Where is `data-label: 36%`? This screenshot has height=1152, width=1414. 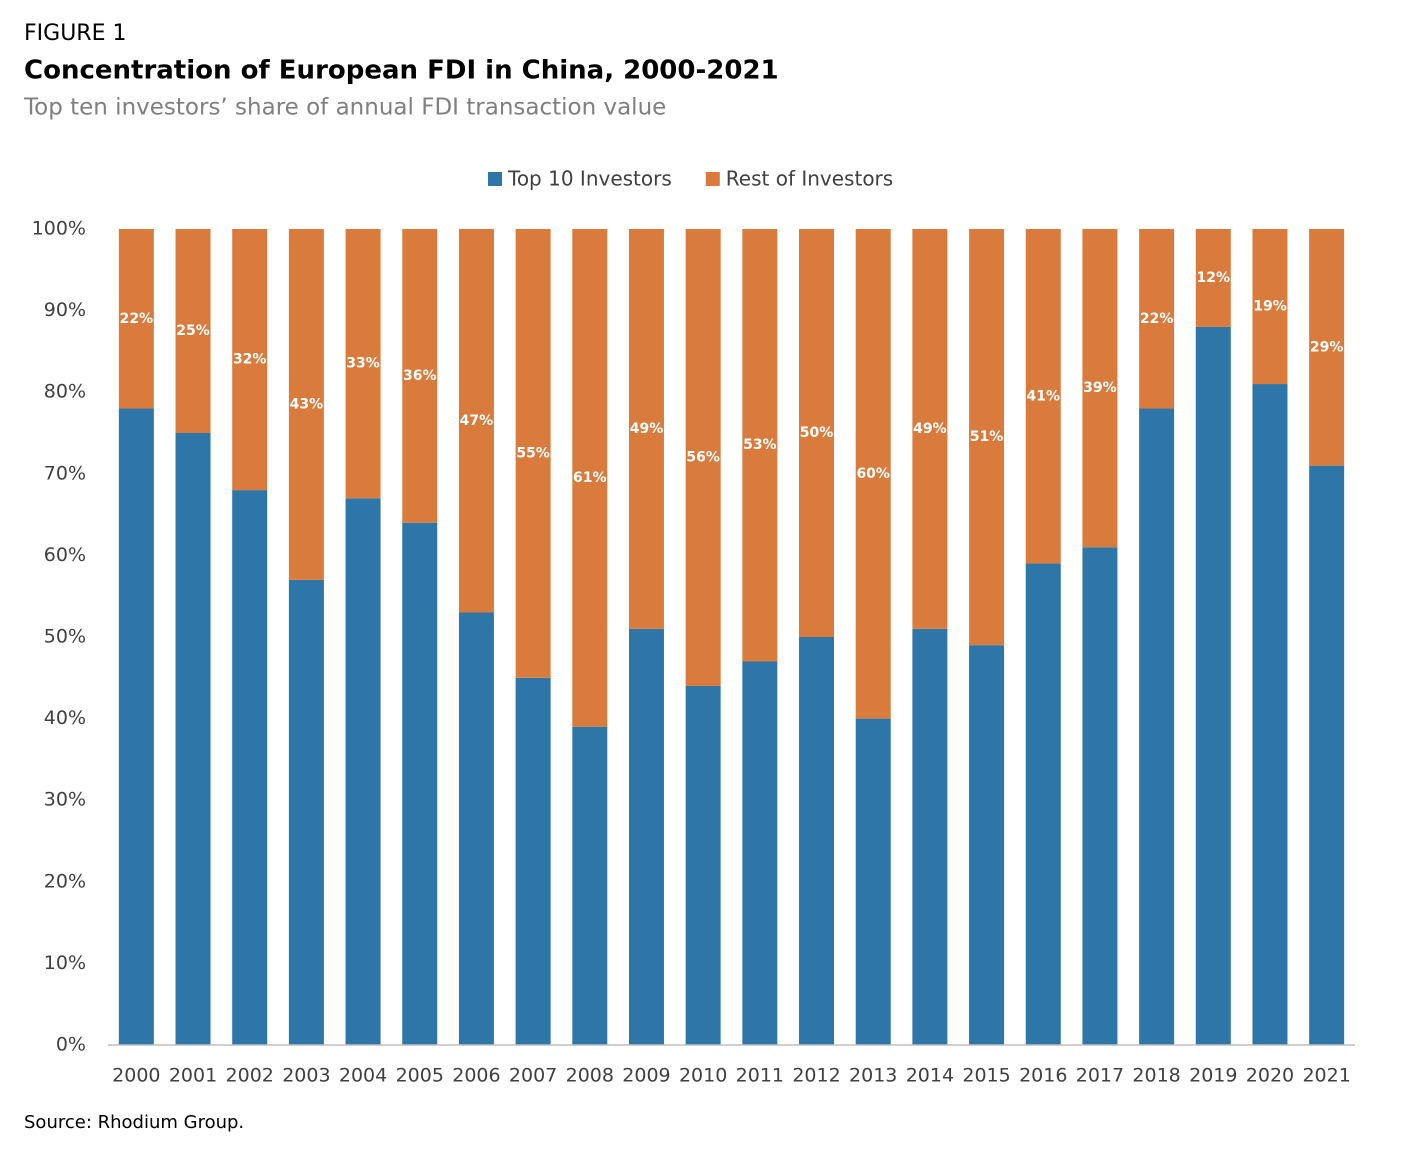 data-label: 36% is located at coordinates (420, 376).